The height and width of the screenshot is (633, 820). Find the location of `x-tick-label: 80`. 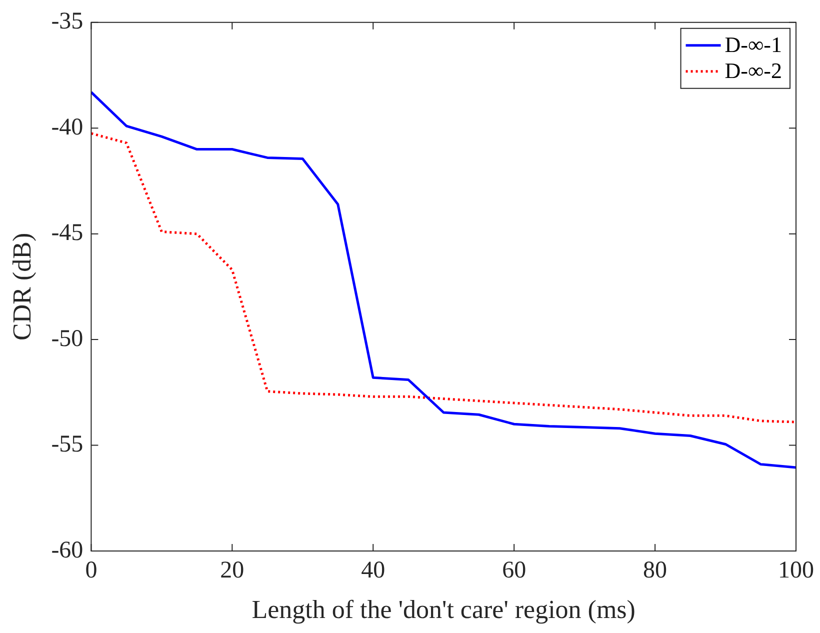

x-tick-label: 80 is located at coordinates (655, 571).